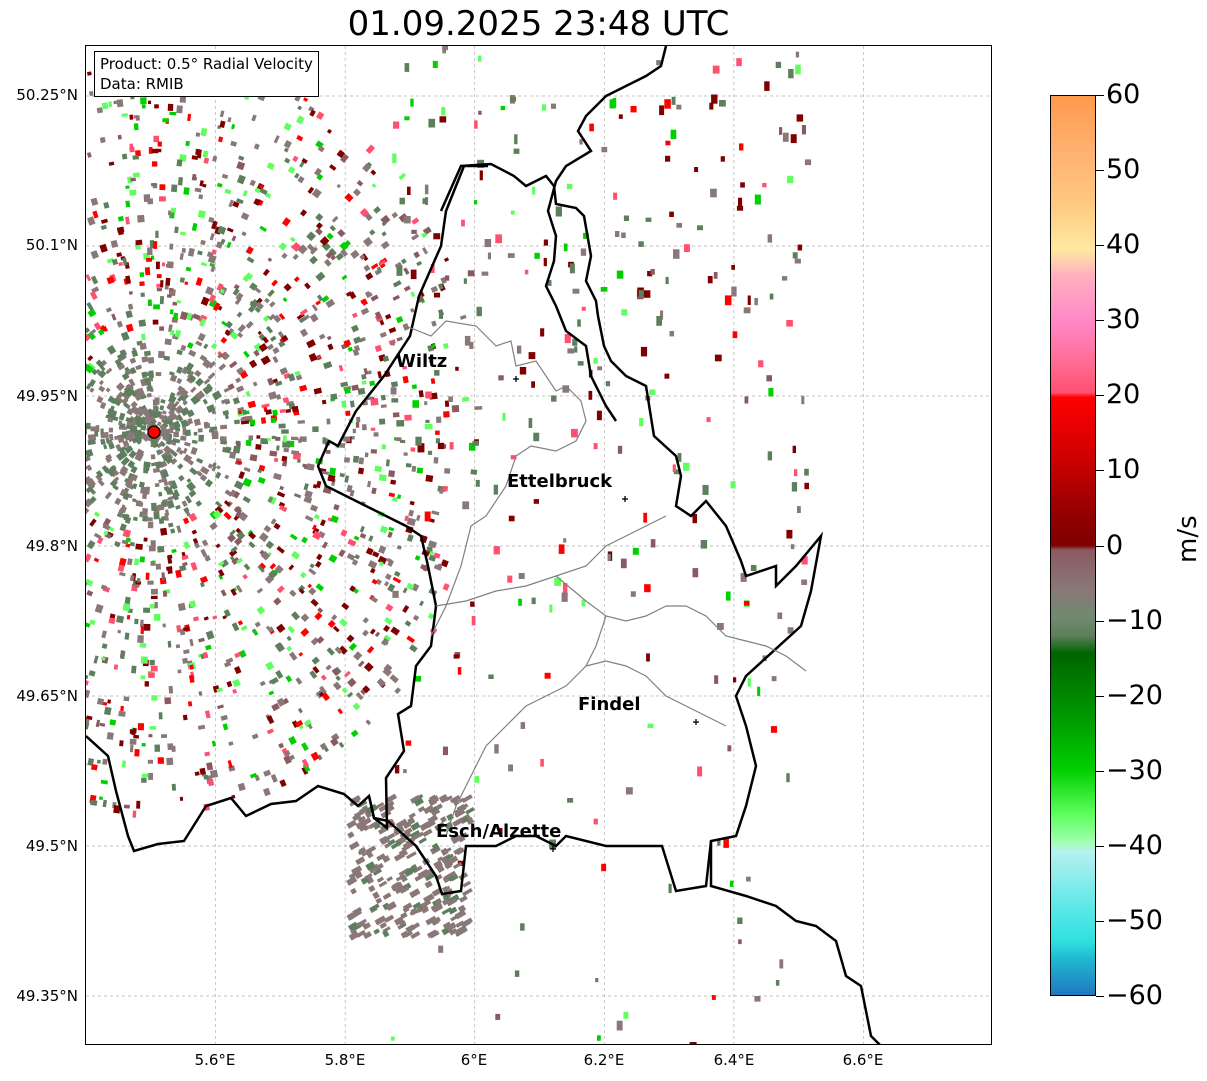 Image resolution: width=1207 pixels, height=1081 pixels. I want to click on radar-site-marker, so click(154, 432).